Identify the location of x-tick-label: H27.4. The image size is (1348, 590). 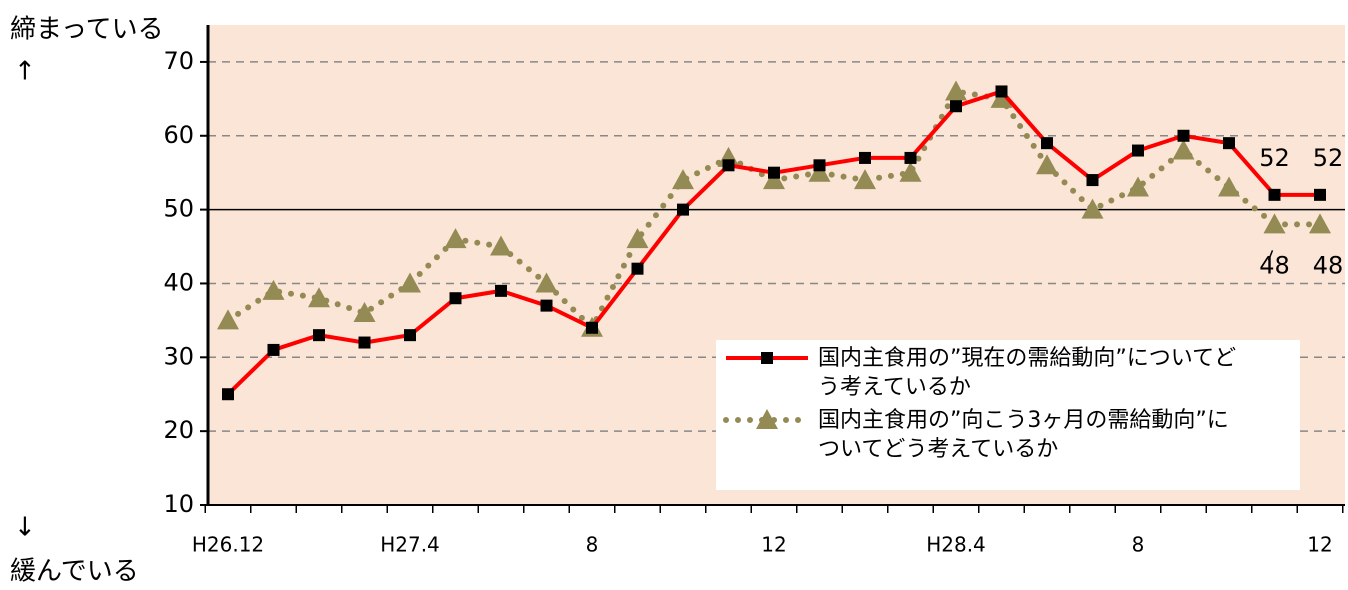
(410, 545).